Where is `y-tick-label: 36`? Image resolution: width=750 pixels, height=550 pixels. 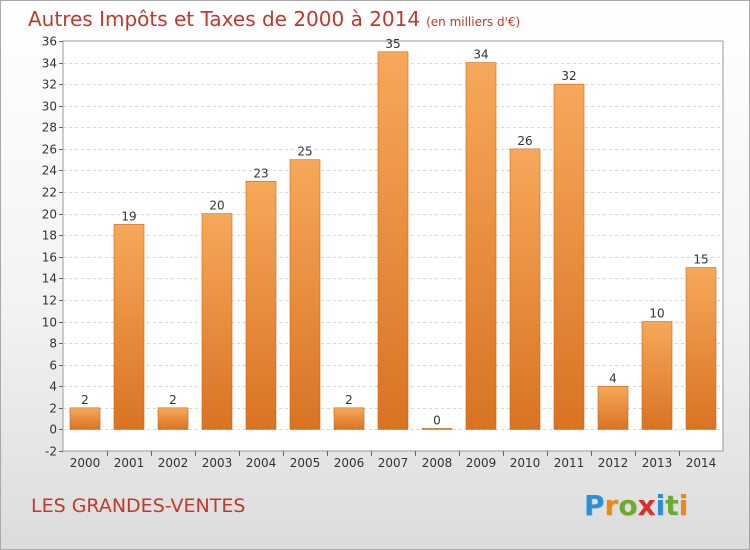 y-tick-label: 36 is located at coordinates (49, 42).